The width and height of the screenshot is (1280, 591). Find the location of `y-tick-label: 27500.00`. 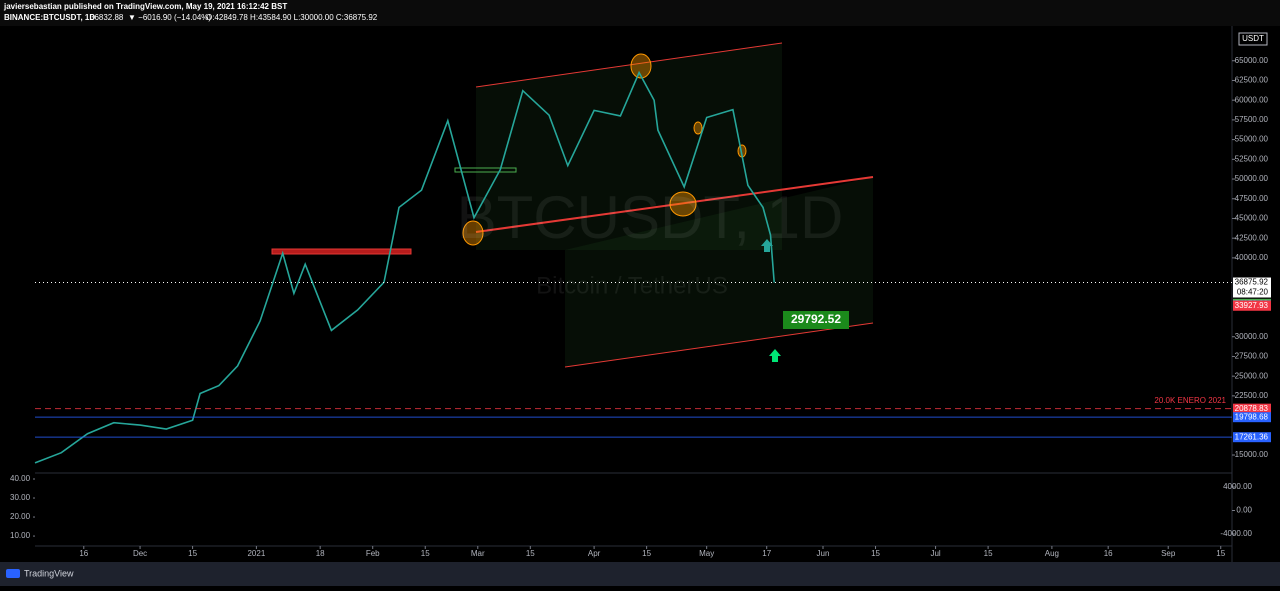

y-tick-label: 27500.00 is located at coordinates (1252, 356).